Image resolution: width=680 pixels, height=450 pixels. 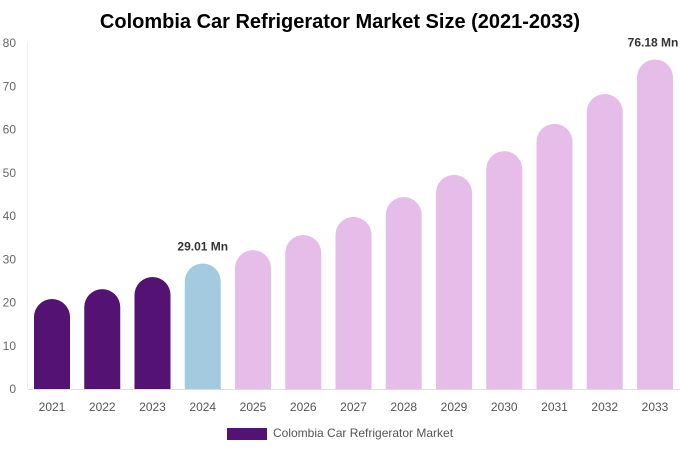 I want to click on bar-2023, so click(x=152, y=332).